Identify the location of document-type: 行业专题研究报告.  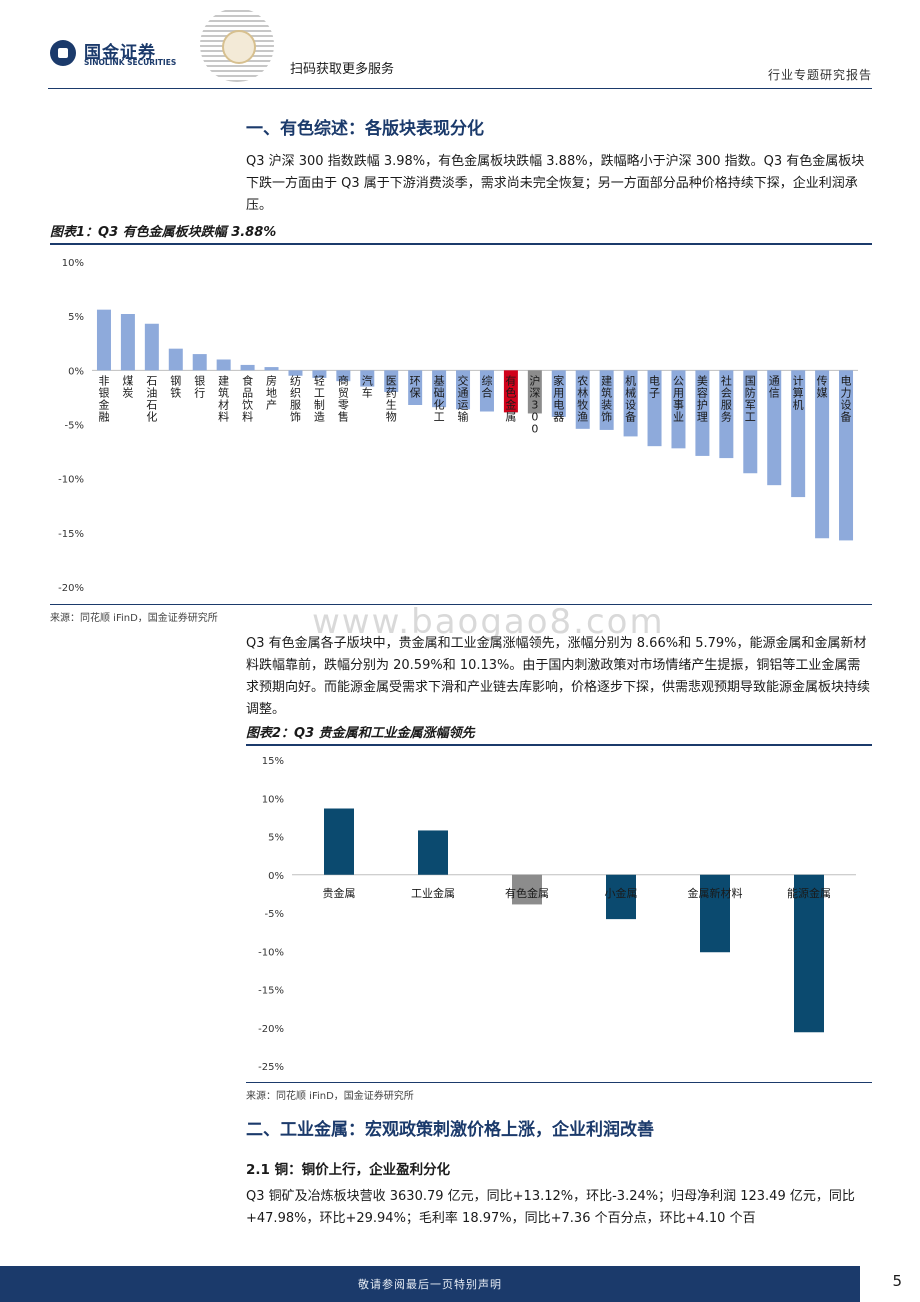
(819, 75).